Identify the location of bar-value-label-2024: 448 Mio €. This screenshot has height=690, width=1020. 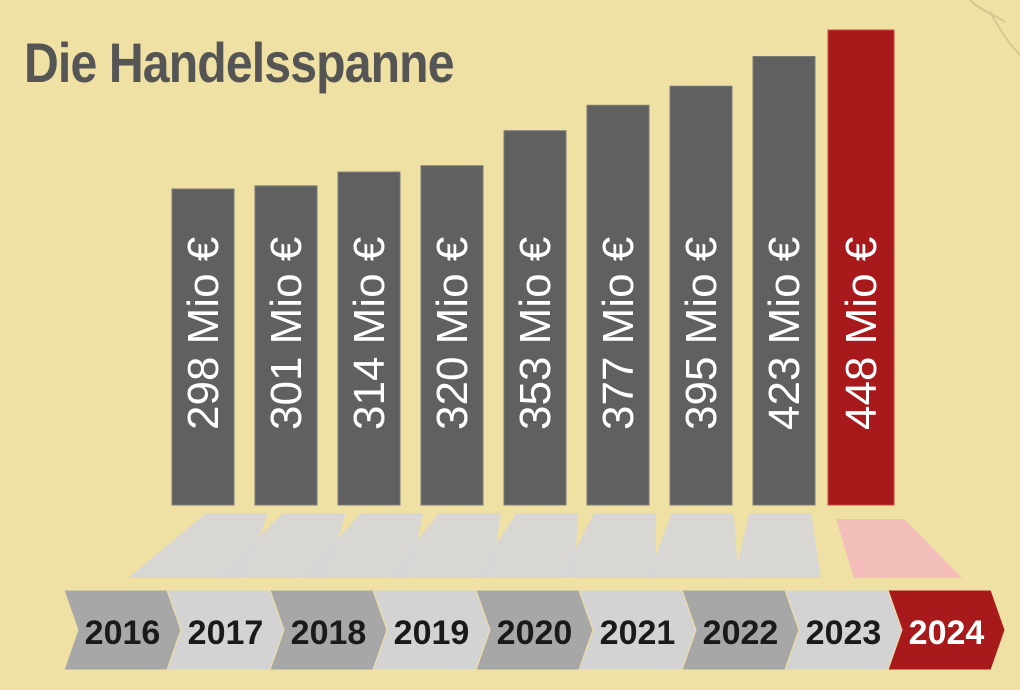
(861, 333).